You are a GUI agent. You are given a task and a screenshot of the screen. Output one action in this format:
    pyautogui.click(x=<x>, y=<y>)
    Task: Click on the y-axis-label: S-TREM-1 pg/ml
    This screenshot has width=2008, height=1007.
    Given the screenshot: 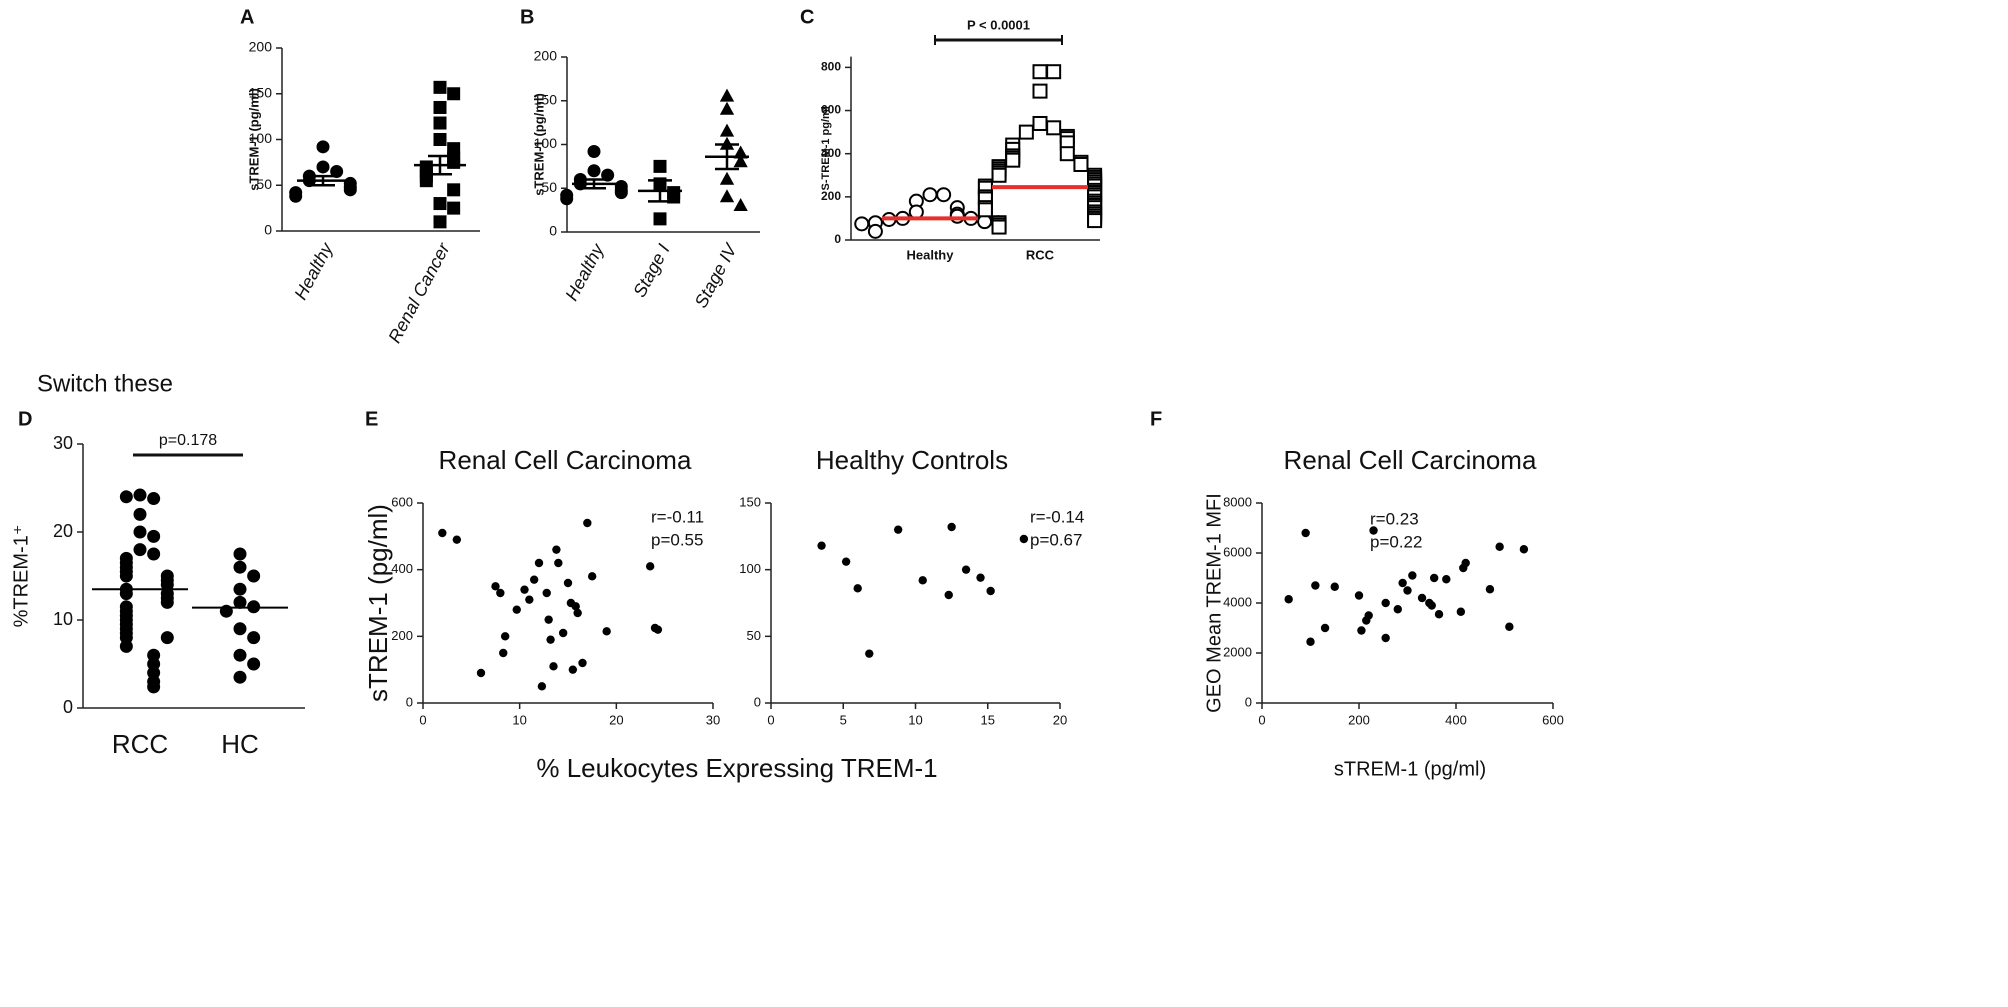 What is the action you would take?
    pyautogui.click(x=826, y=148)
    